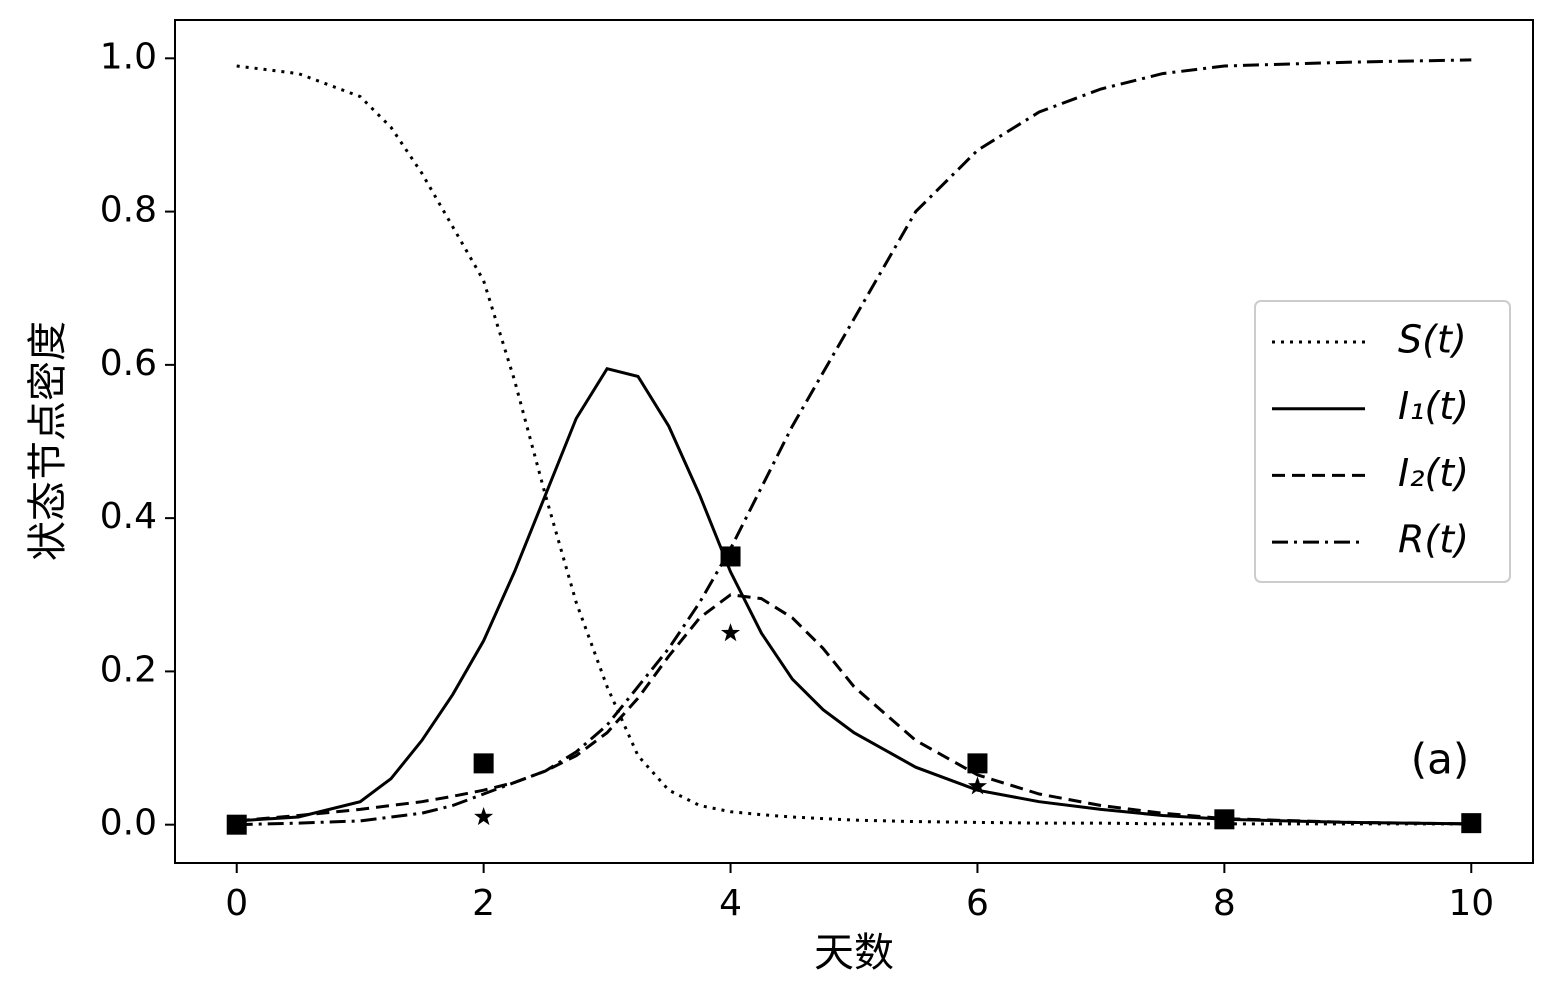  Describe the element at coordinates (128, 363) in the screenshot. I see `y-tick-label: 0.6` at that location.